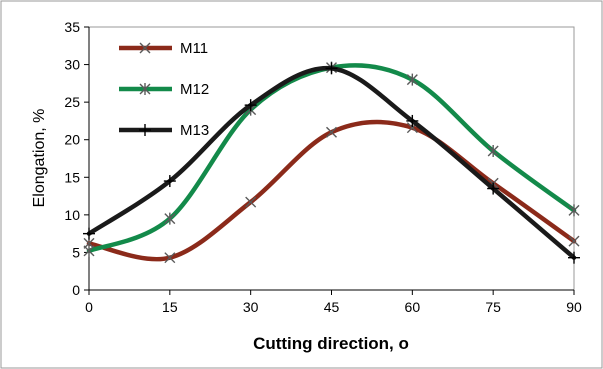  I want to click on x-tick-label: 30, so click(251, 307).